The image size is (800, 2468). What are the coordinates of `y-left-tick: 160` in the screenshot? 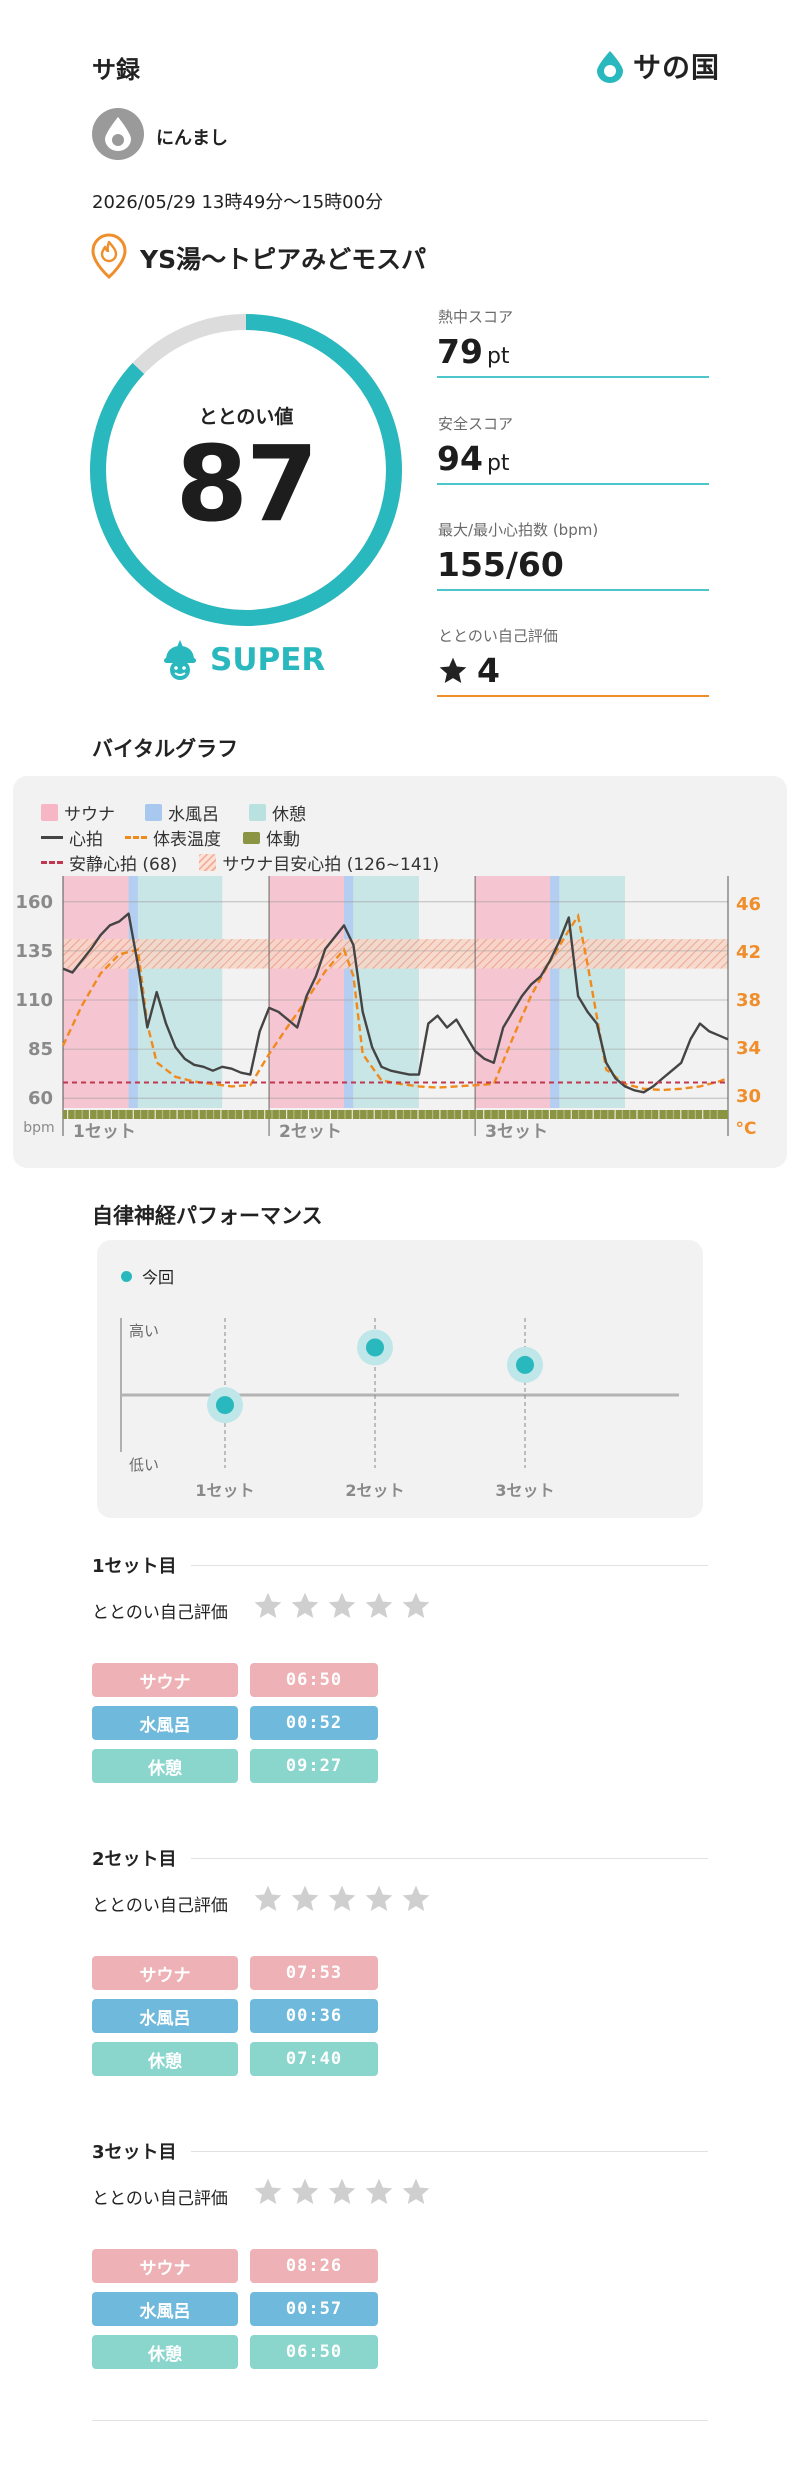 It's located at (34, 902).